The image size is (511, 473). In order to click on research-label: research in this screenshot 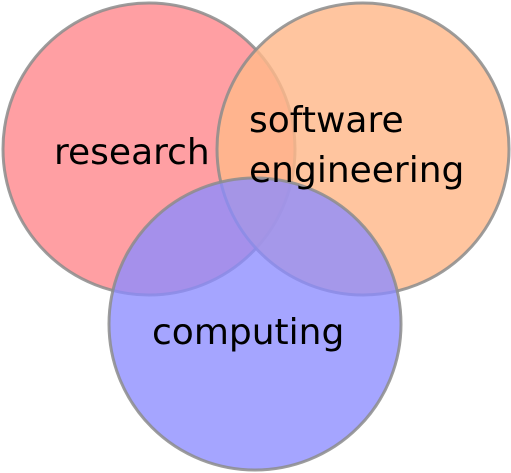, I will do `click(132, 152)`.